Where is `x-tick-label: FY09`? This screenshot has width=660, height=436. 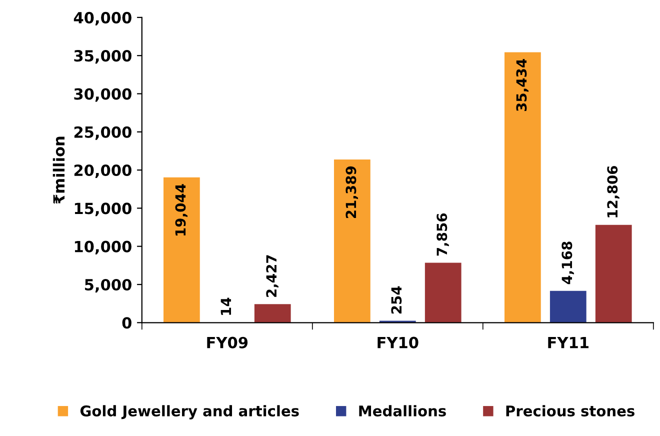
x-tick-label: FY09 is located at coordinates (227, 342).